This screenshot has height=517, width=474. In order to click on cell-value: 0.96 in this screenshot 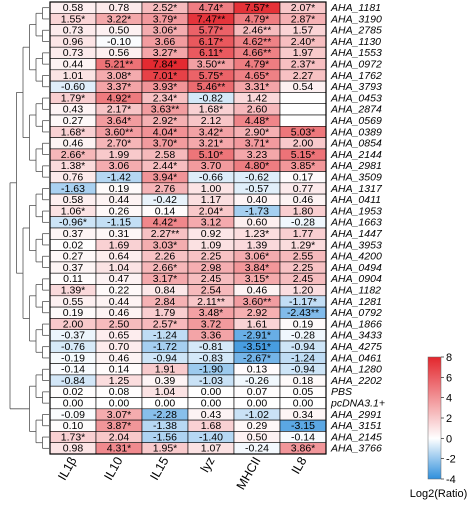, I will do `click(73, 42)`.